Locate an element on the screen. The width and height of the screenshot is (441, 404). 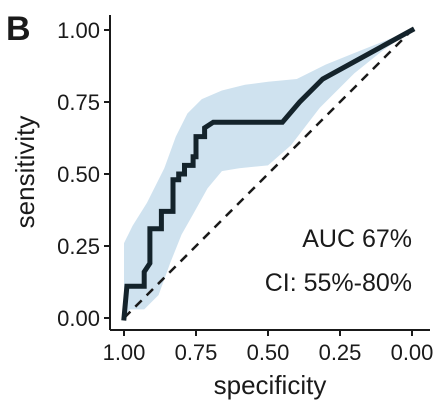
x-ticks: 1.00 0.75 0.50 0.25 0.00 is located at coordinates (268, 347).